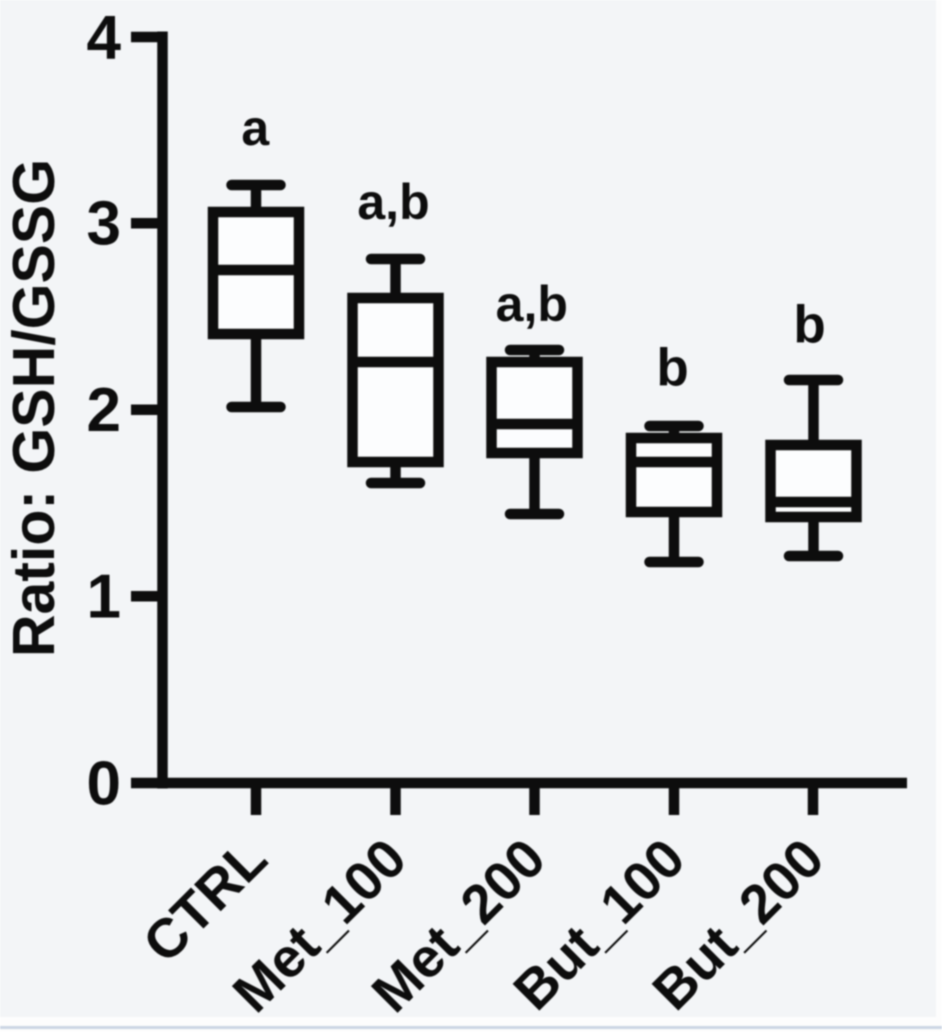  Describe the element at coordinates (104, 224) in the screenshot. I see `svg-text: 3` at that location.